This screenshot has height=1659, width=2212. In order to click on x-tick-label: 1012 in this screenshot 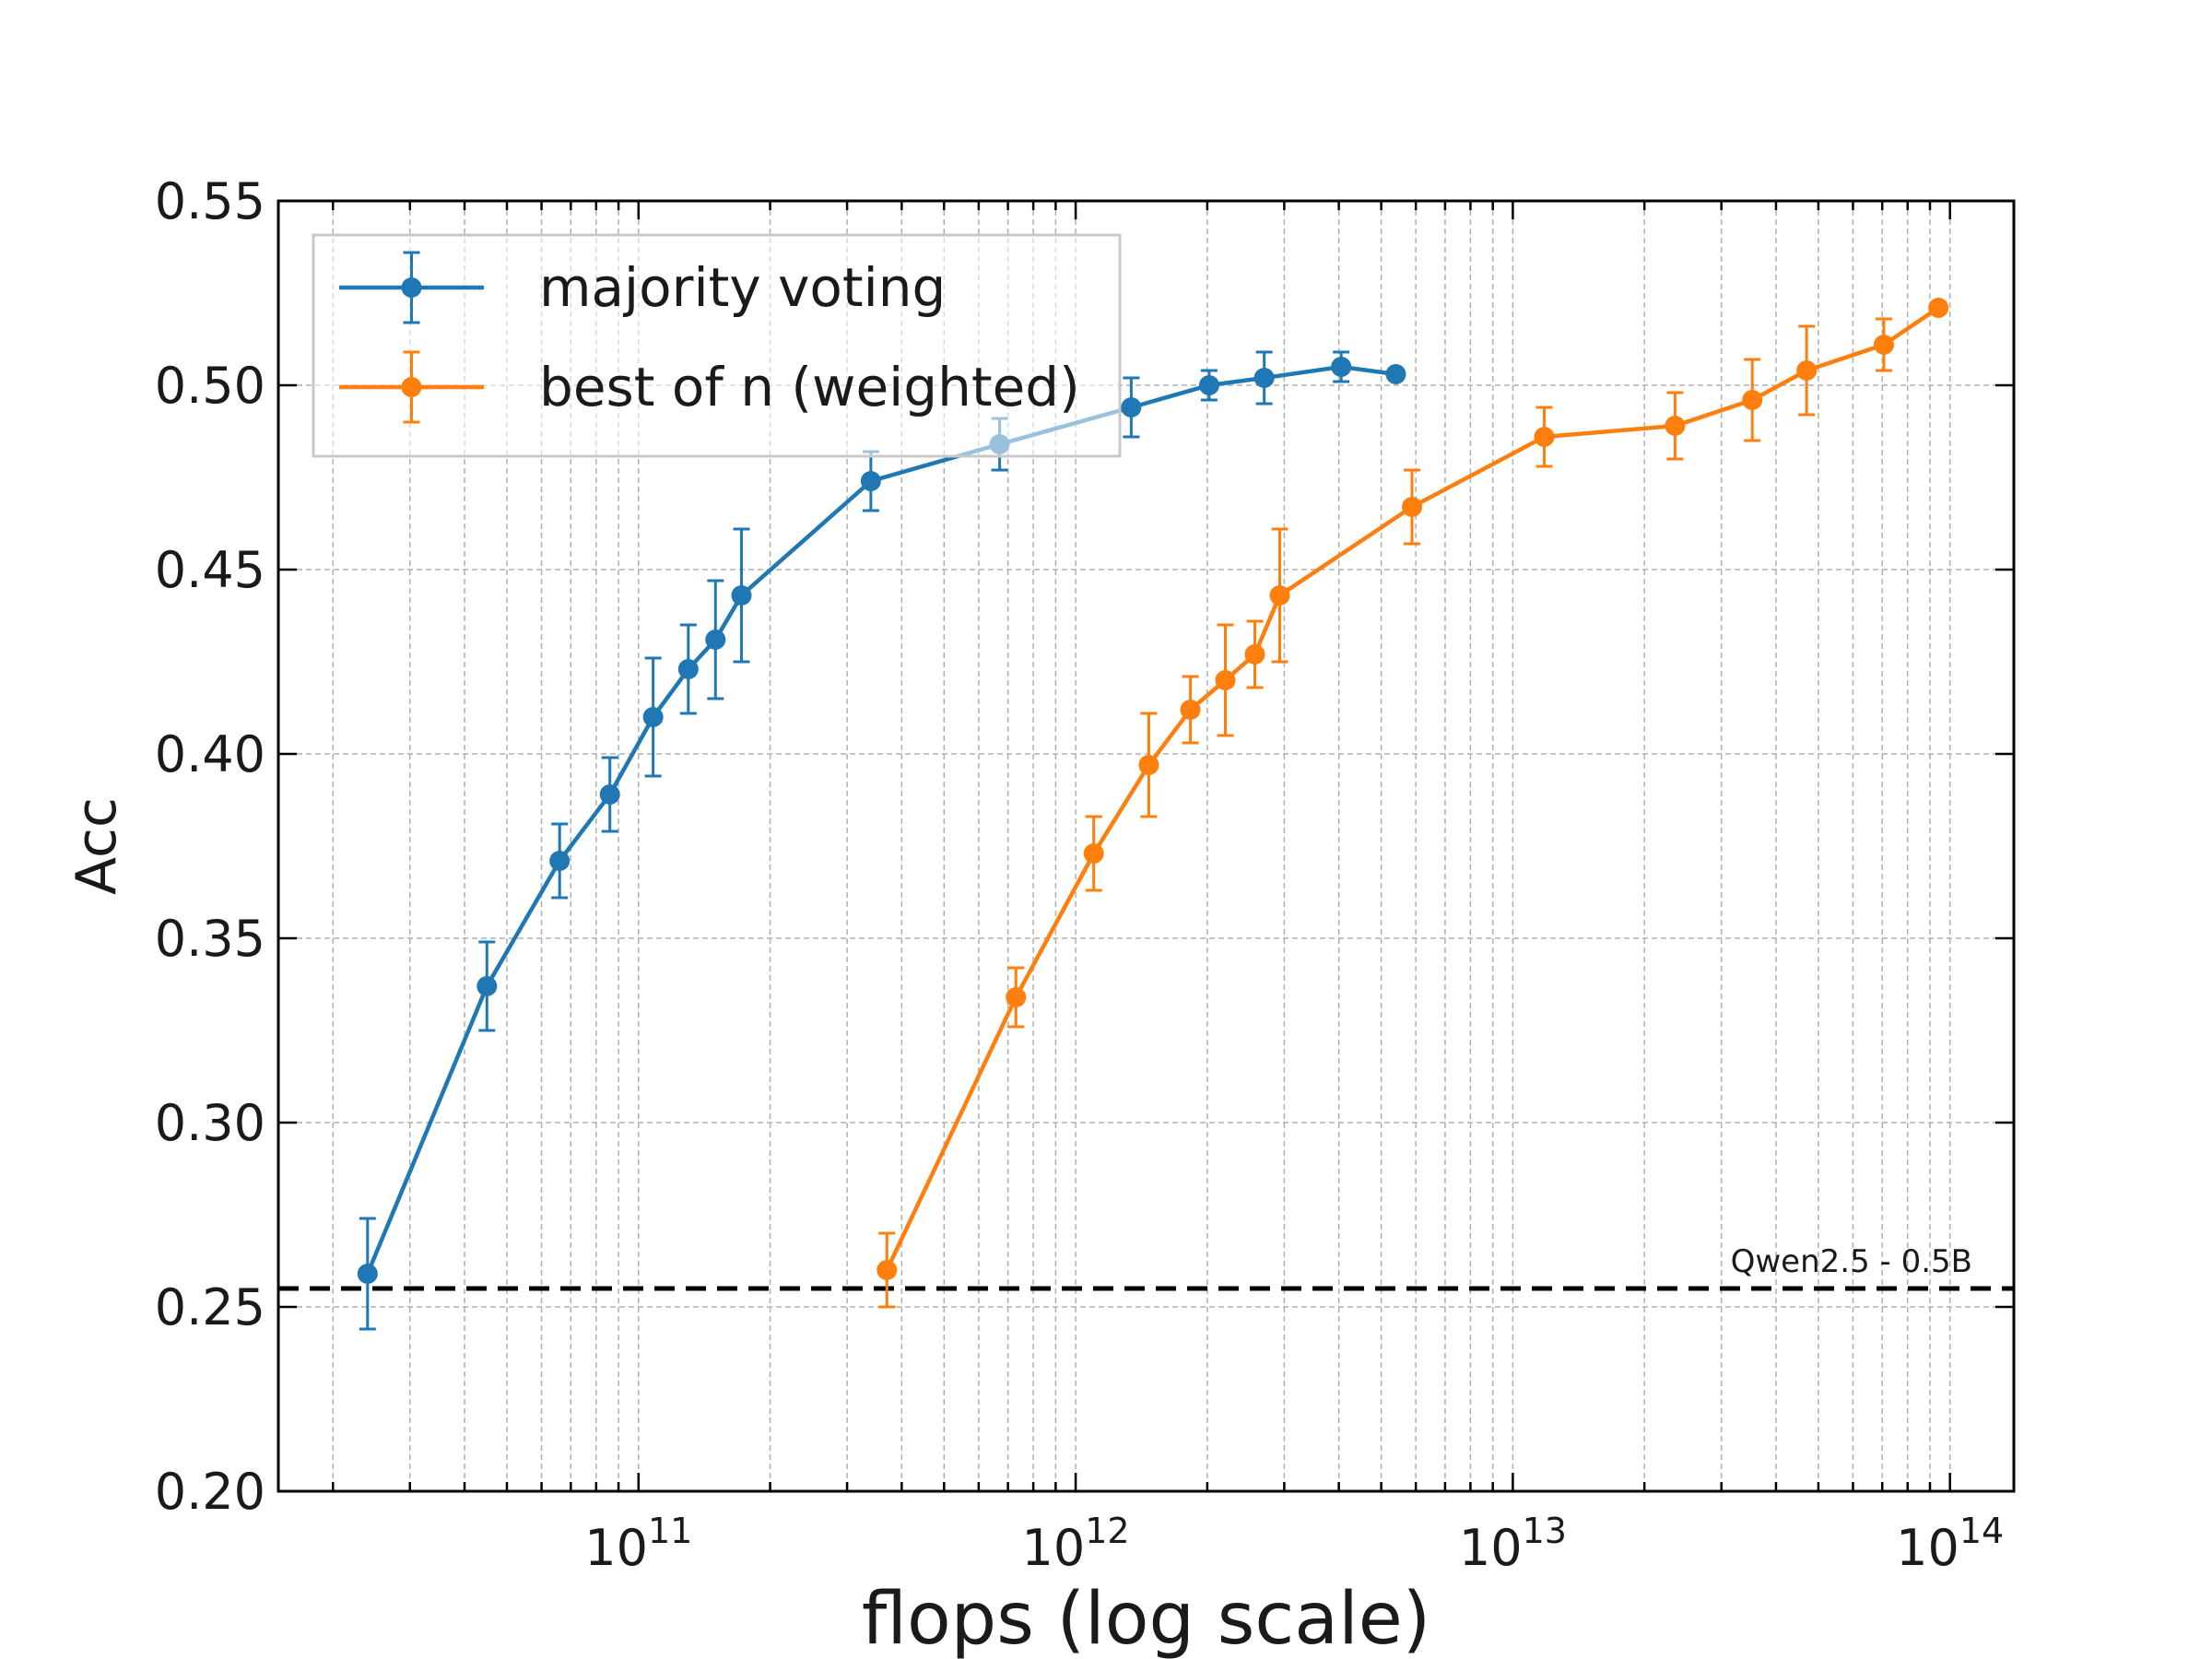, I will do `click(1076, 1544)`.